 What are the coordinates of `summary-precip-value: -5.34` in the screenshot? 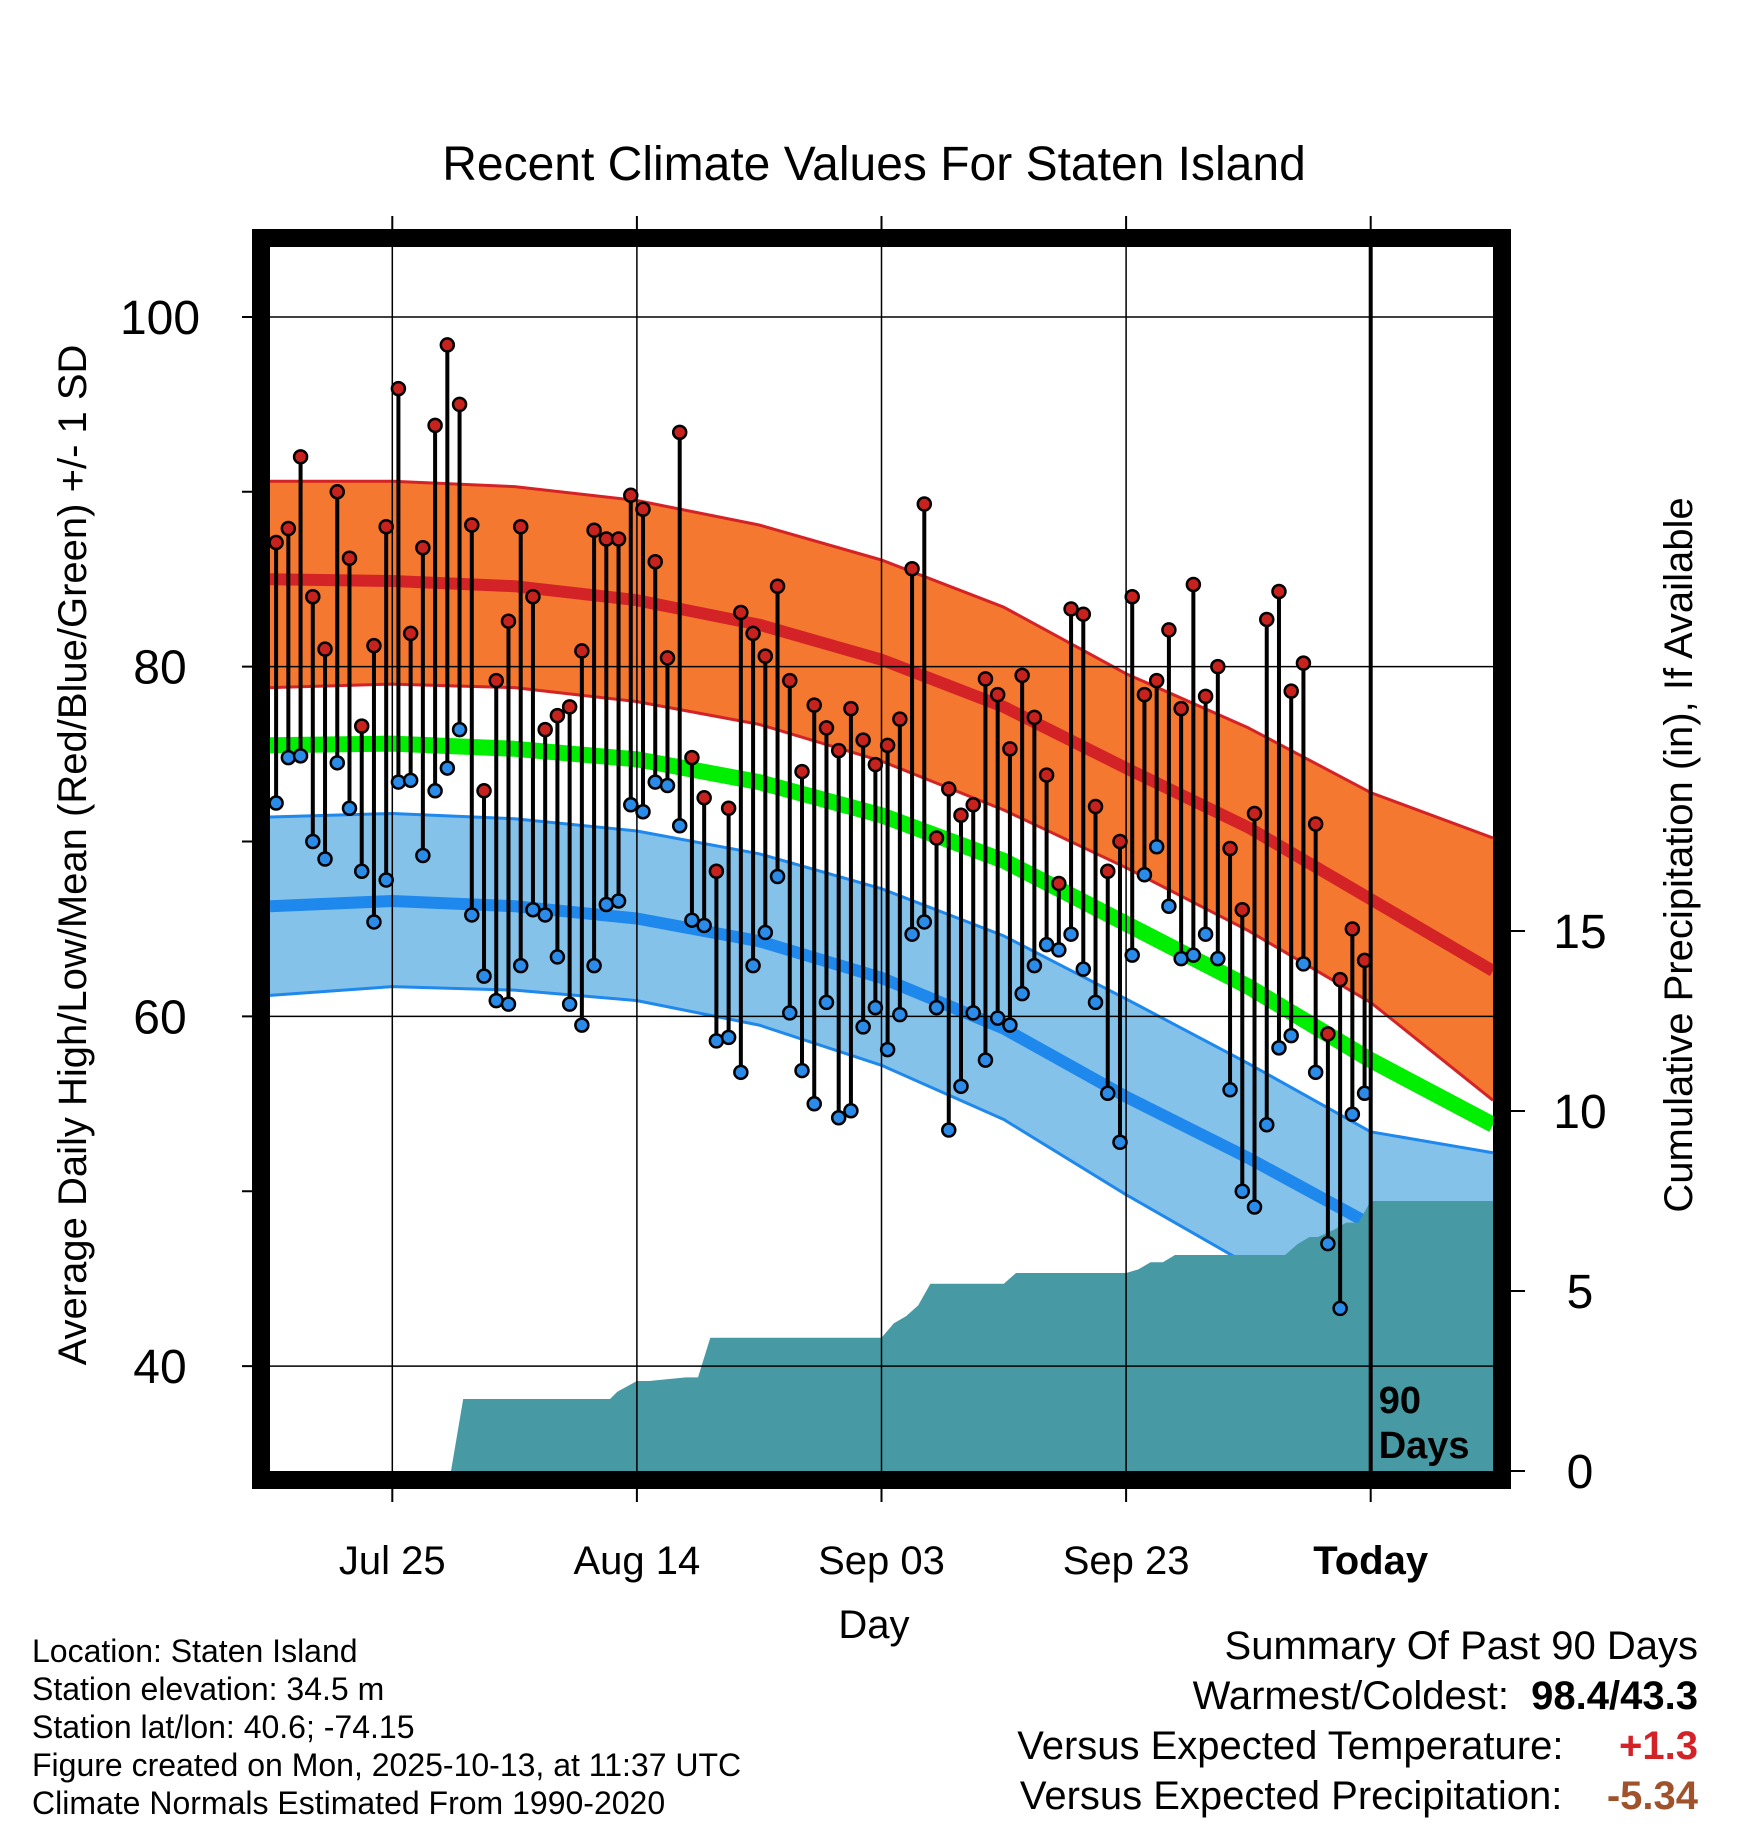 It's located at (1652, 1796).